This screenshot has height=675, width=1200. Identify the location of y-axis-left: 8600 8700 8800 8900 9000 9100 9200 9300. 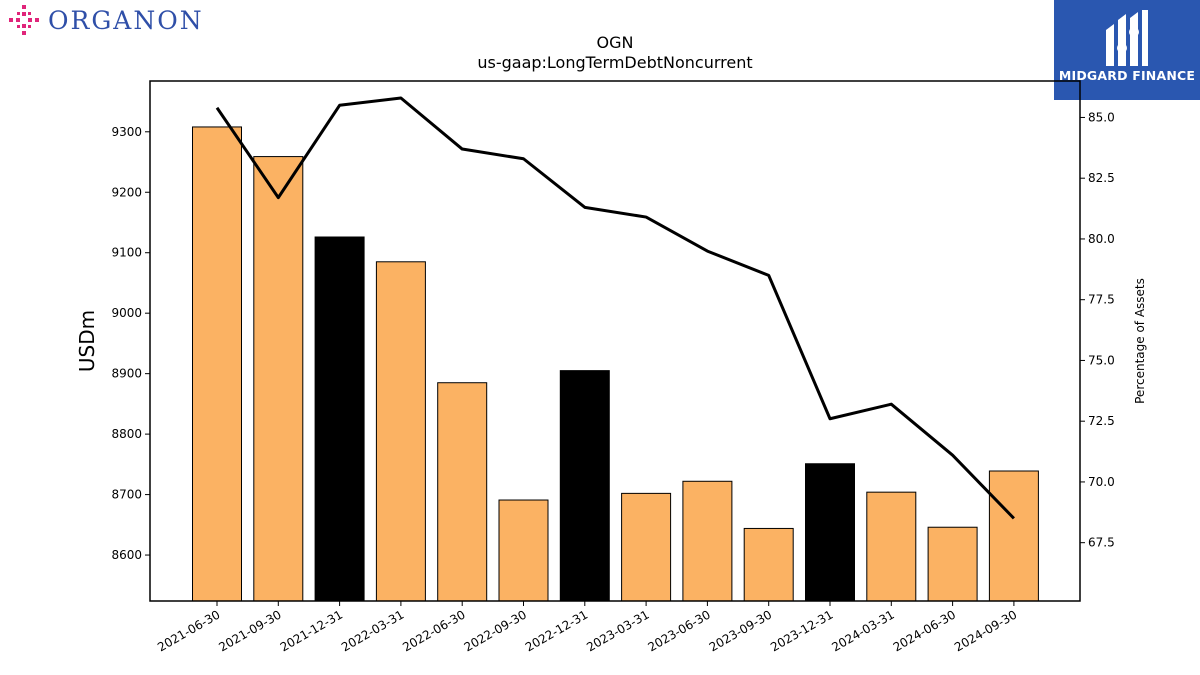
(130, 343).